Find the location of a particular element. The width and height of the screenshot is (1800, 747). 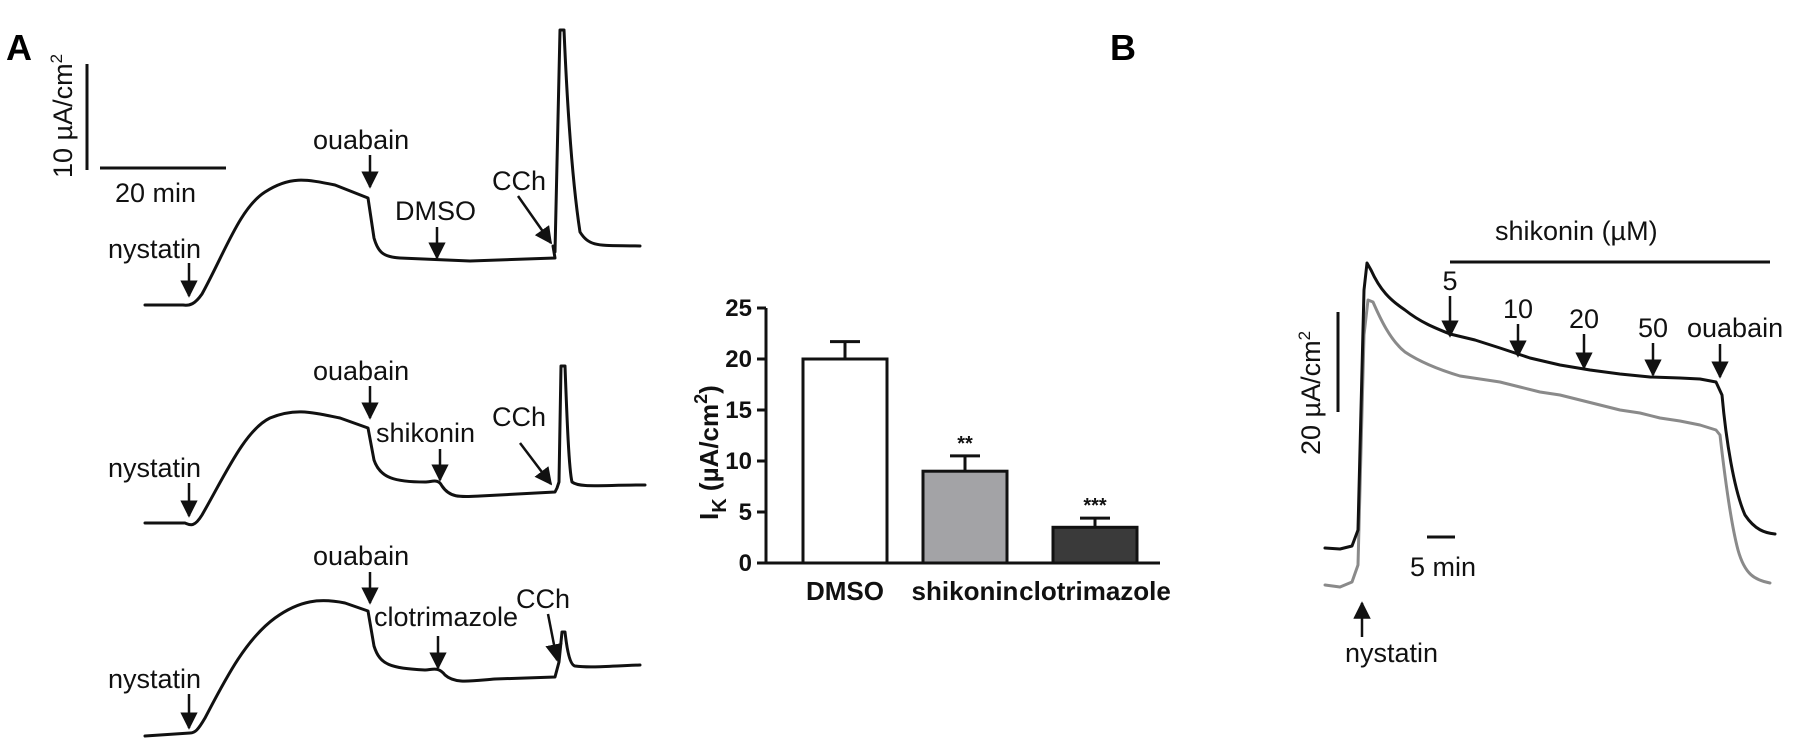

bar-DMSO is located at coordinates (845, 461).